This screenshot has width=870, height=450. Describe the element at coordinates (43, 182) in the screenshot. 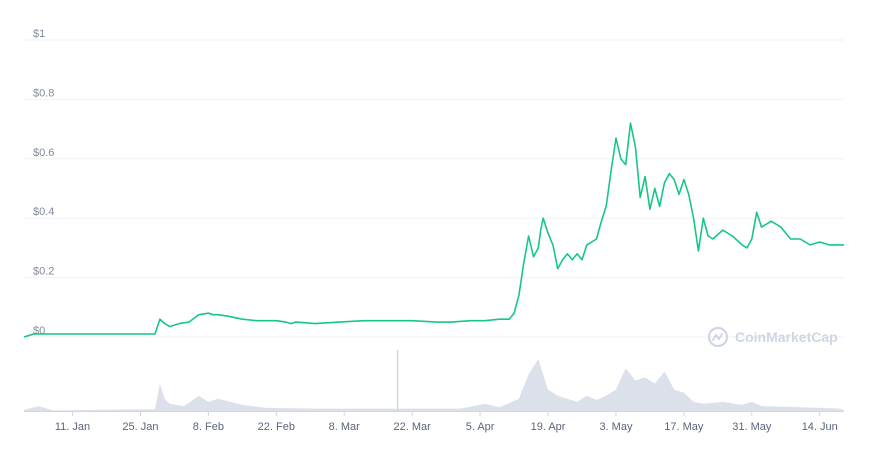

I see `y-axis-ticks: $1 $0.8 $0.6 $0.4 $0.2 $0` at that location.